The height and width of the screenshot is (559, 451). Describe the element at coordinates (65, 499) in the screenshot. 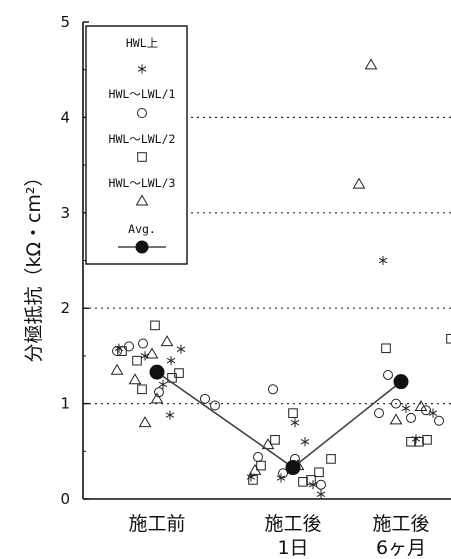

I see `y-tick-label: 0` at that location.